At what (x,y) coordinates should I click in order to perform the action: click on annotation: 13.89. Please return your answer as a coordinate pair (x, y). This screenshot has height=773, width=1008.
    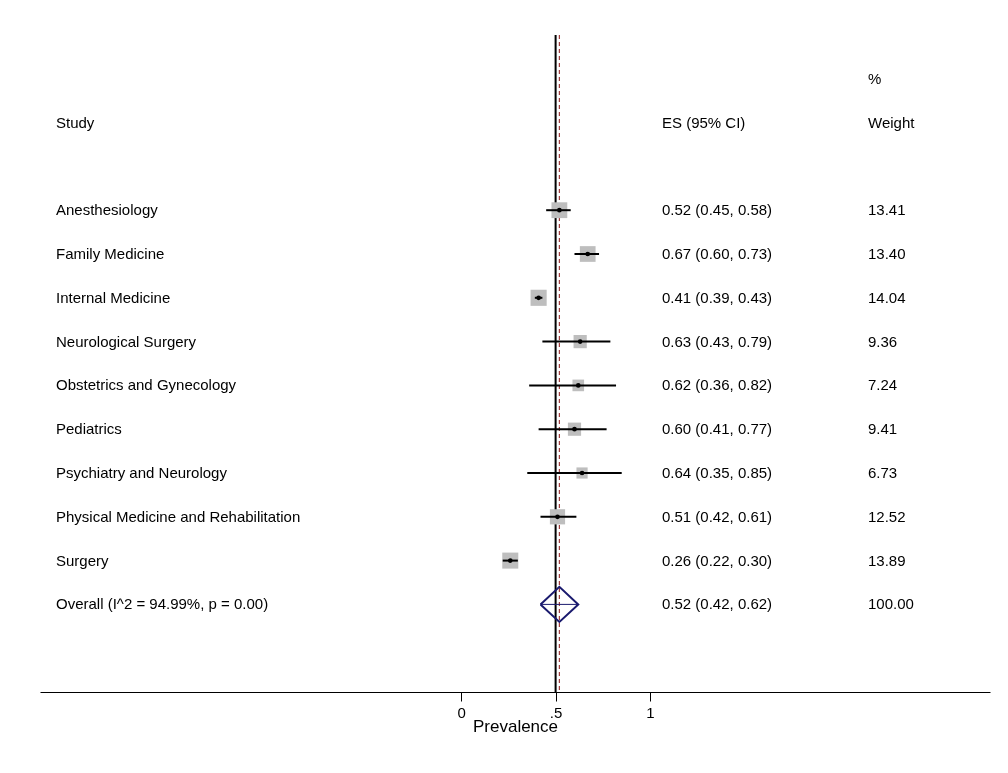
    Looking at the image, I should click on (887, 560).